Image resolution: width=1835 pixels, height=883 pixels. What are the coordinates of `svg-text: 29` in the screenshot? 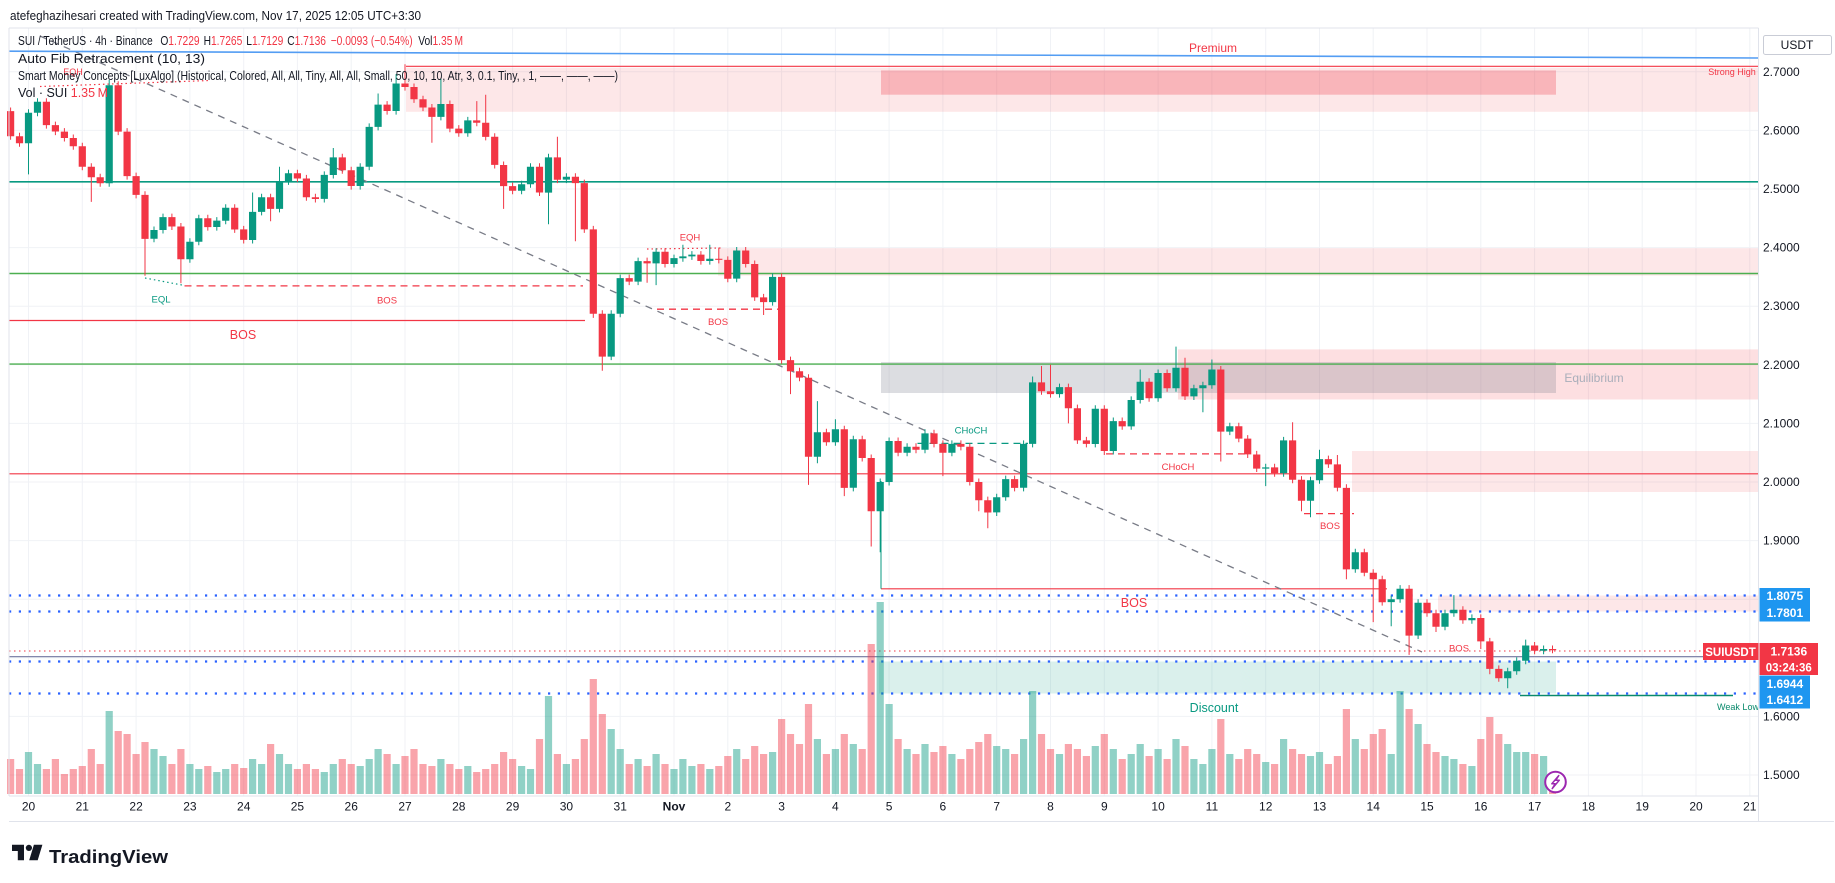 It's located at (513, 807).